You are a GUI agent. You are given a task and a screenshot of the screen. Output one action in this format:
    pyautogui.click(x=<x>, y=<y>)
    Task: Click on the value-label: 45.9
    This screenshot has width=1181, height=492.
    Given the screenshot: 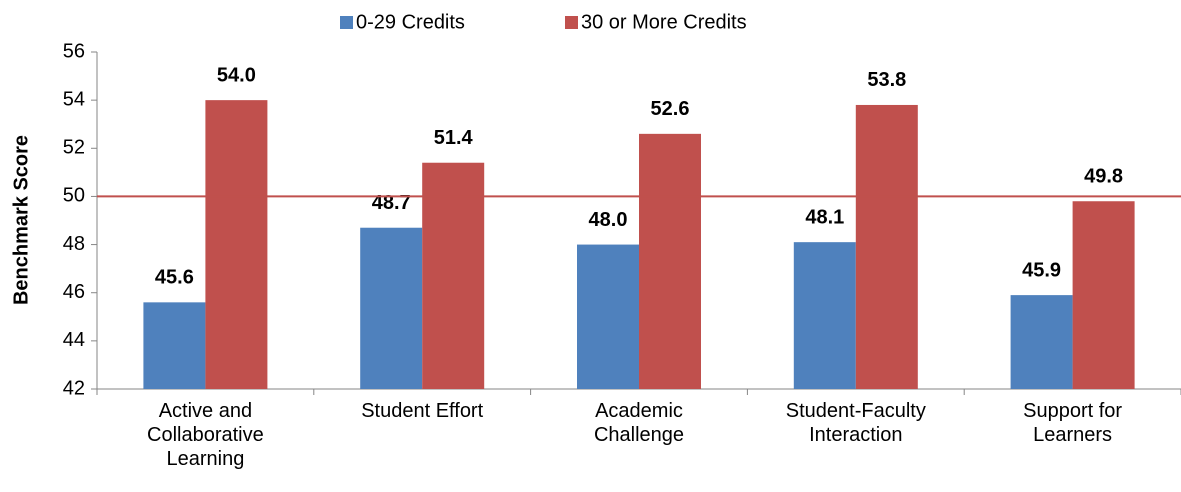 What is the action you would take?
    pyautogui.click(x=1041, y=270)
    